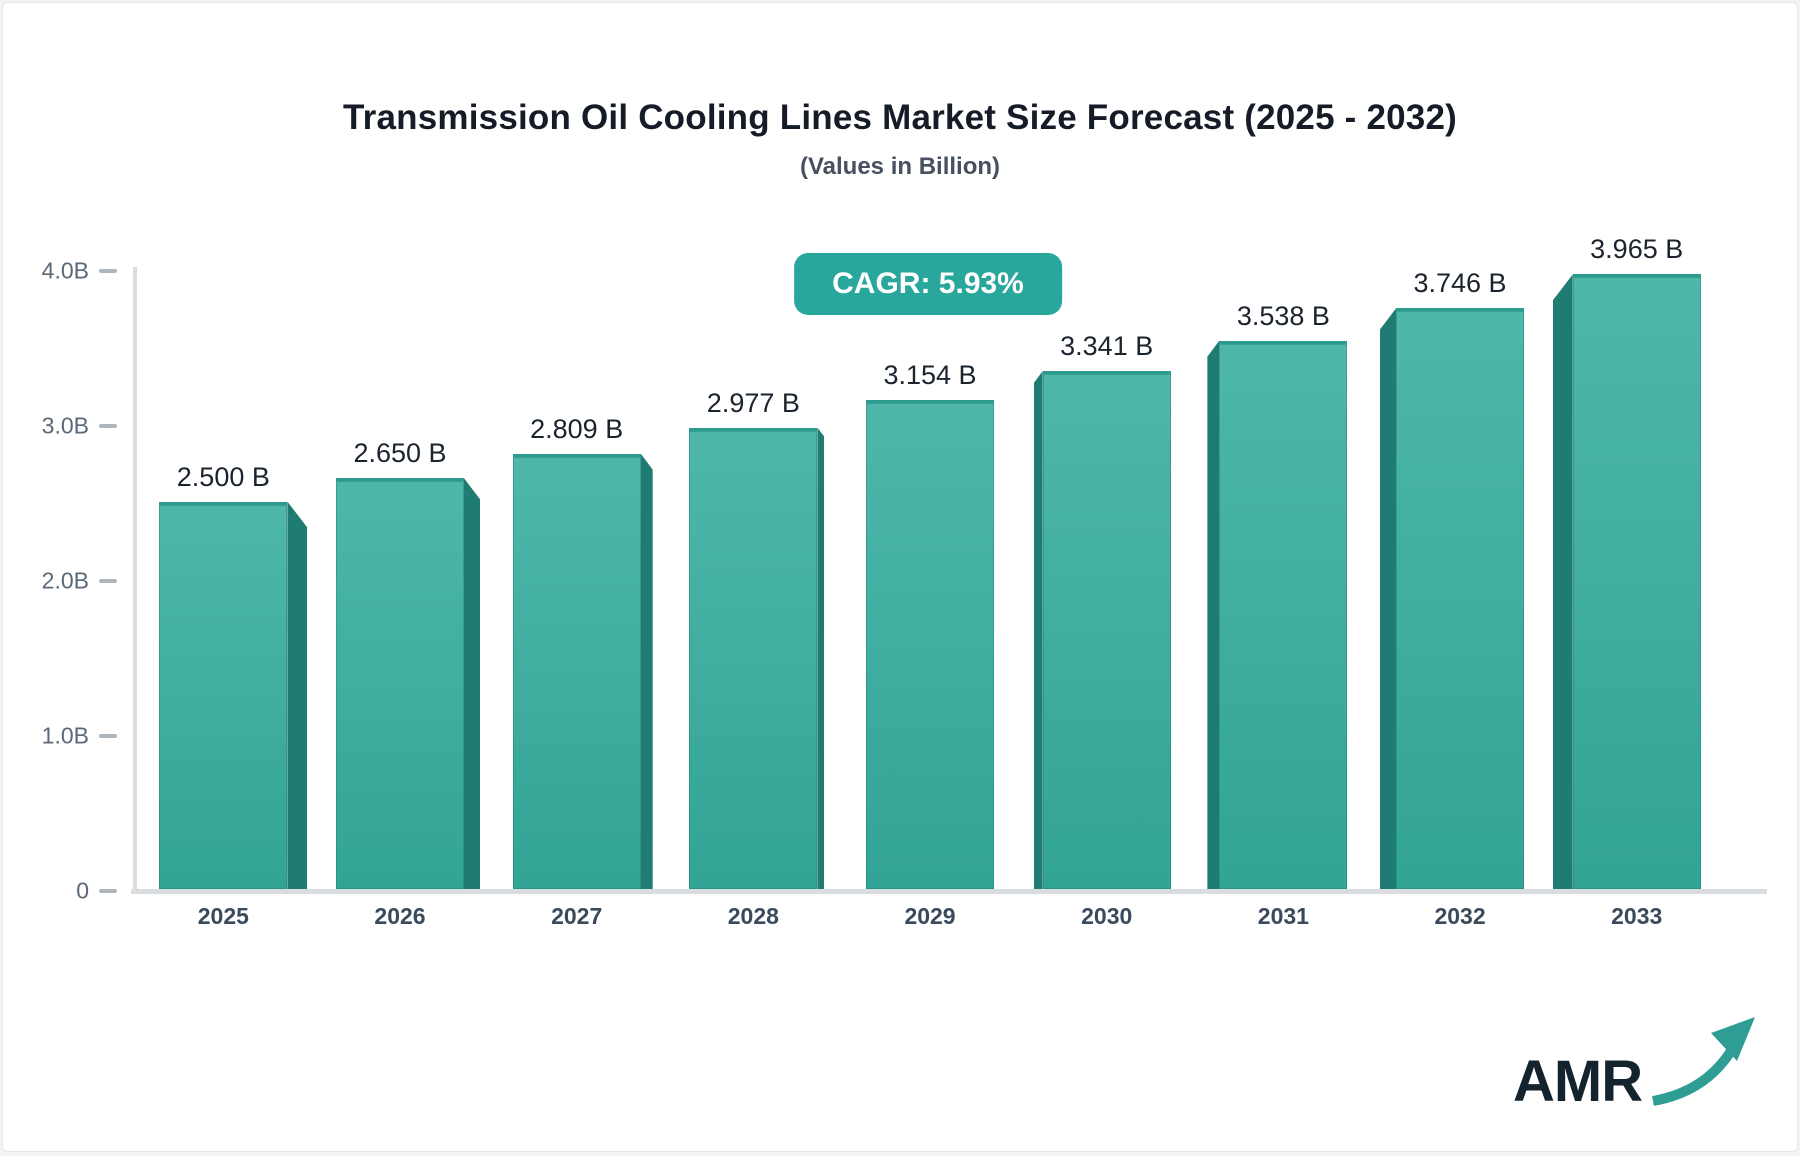  What do you see at coordinates (82, 890) in the screenshot?
I see `y-tick-label: 0` at bounding box center [82, 890].